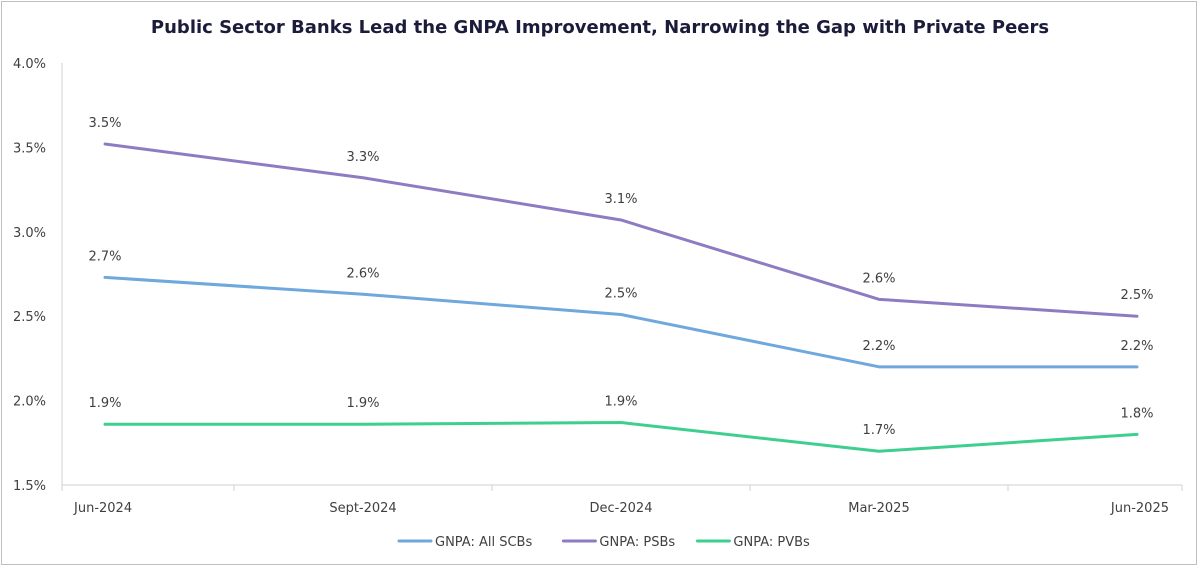 The height and width of the screenshot is (568, 1200). I want to click on y-tick-label: 3.0%, so click(29, 233).